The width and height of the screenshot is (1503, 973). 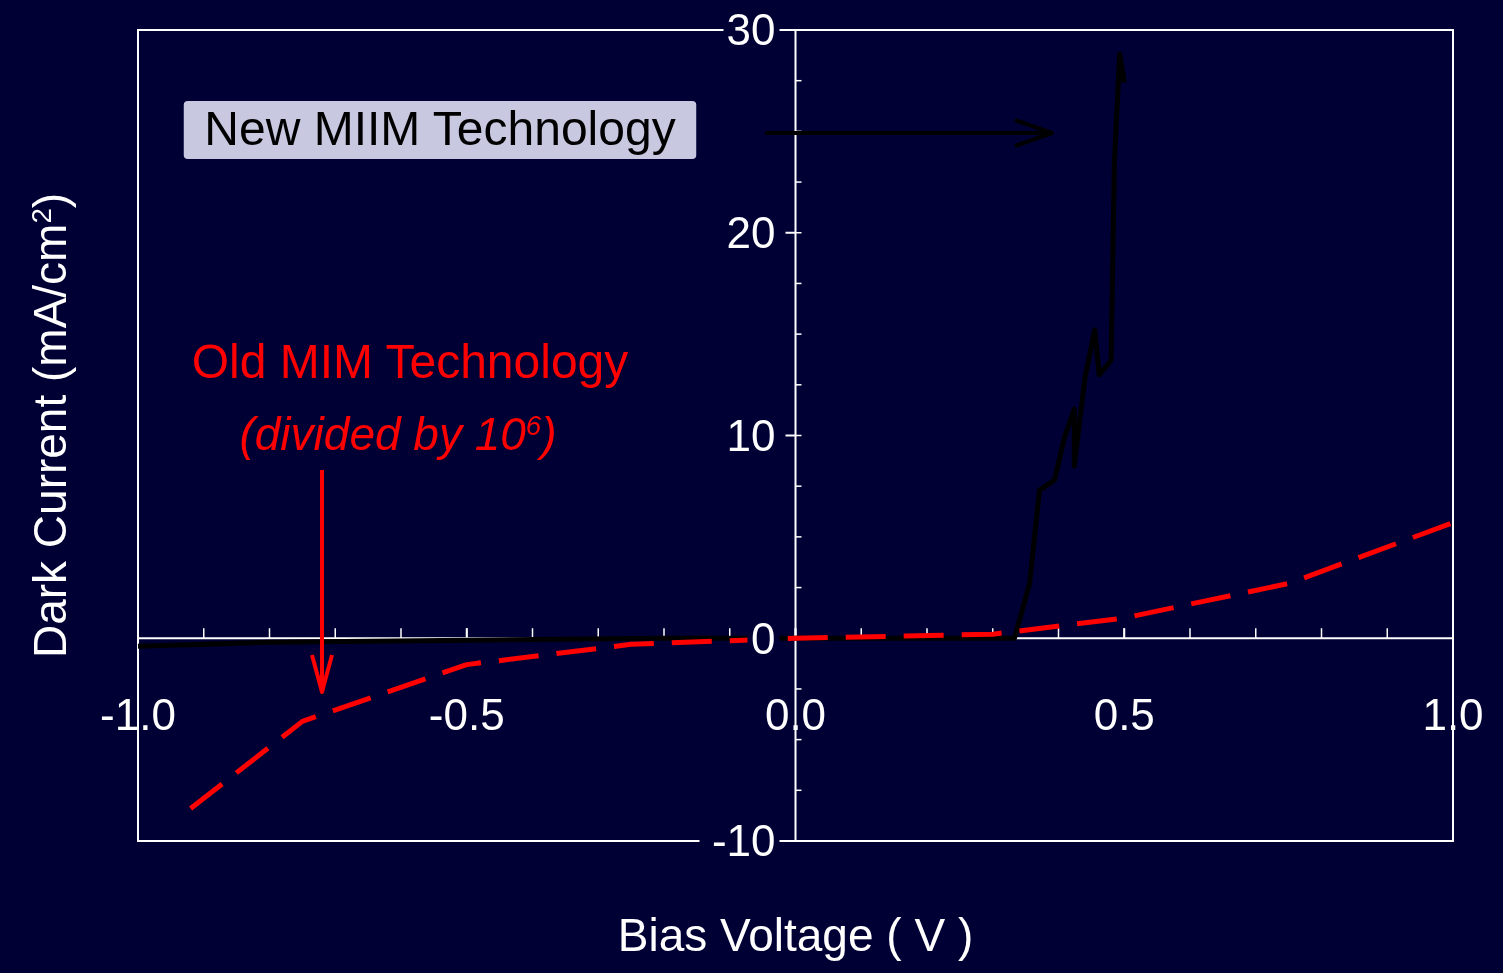 I want to click on y-tick-label: 0, so click(x=763, y=638).